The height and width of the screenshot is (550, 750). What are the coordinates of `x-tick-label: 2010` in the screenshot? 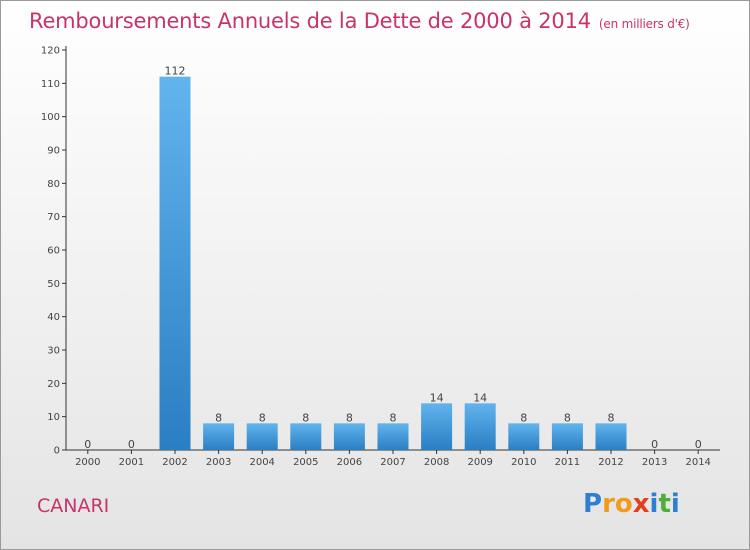 It's located at (523, 462).